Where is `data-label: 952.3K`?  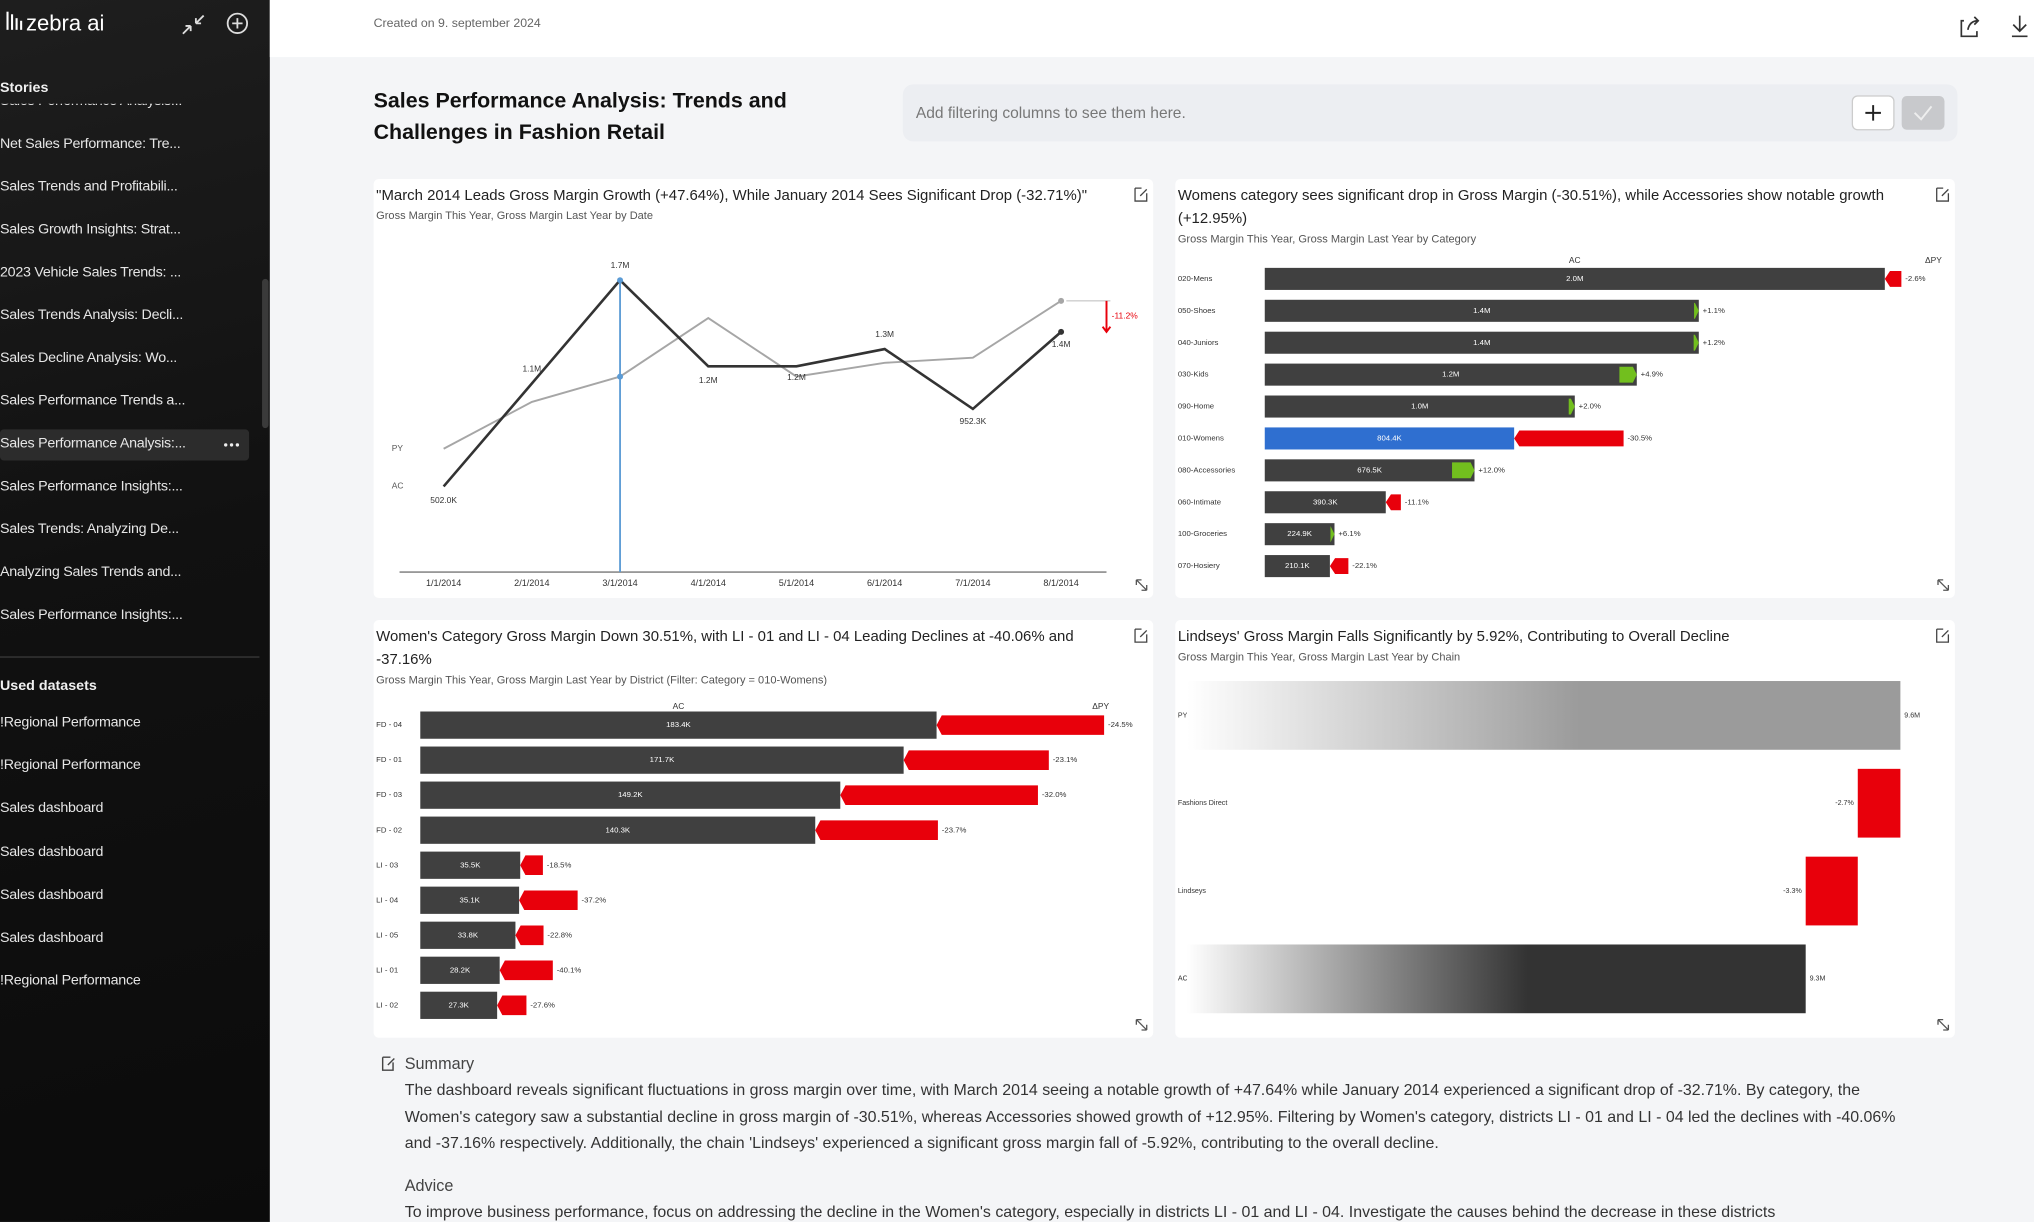
data-label: 952.3K is located at coordinates (973, 421).